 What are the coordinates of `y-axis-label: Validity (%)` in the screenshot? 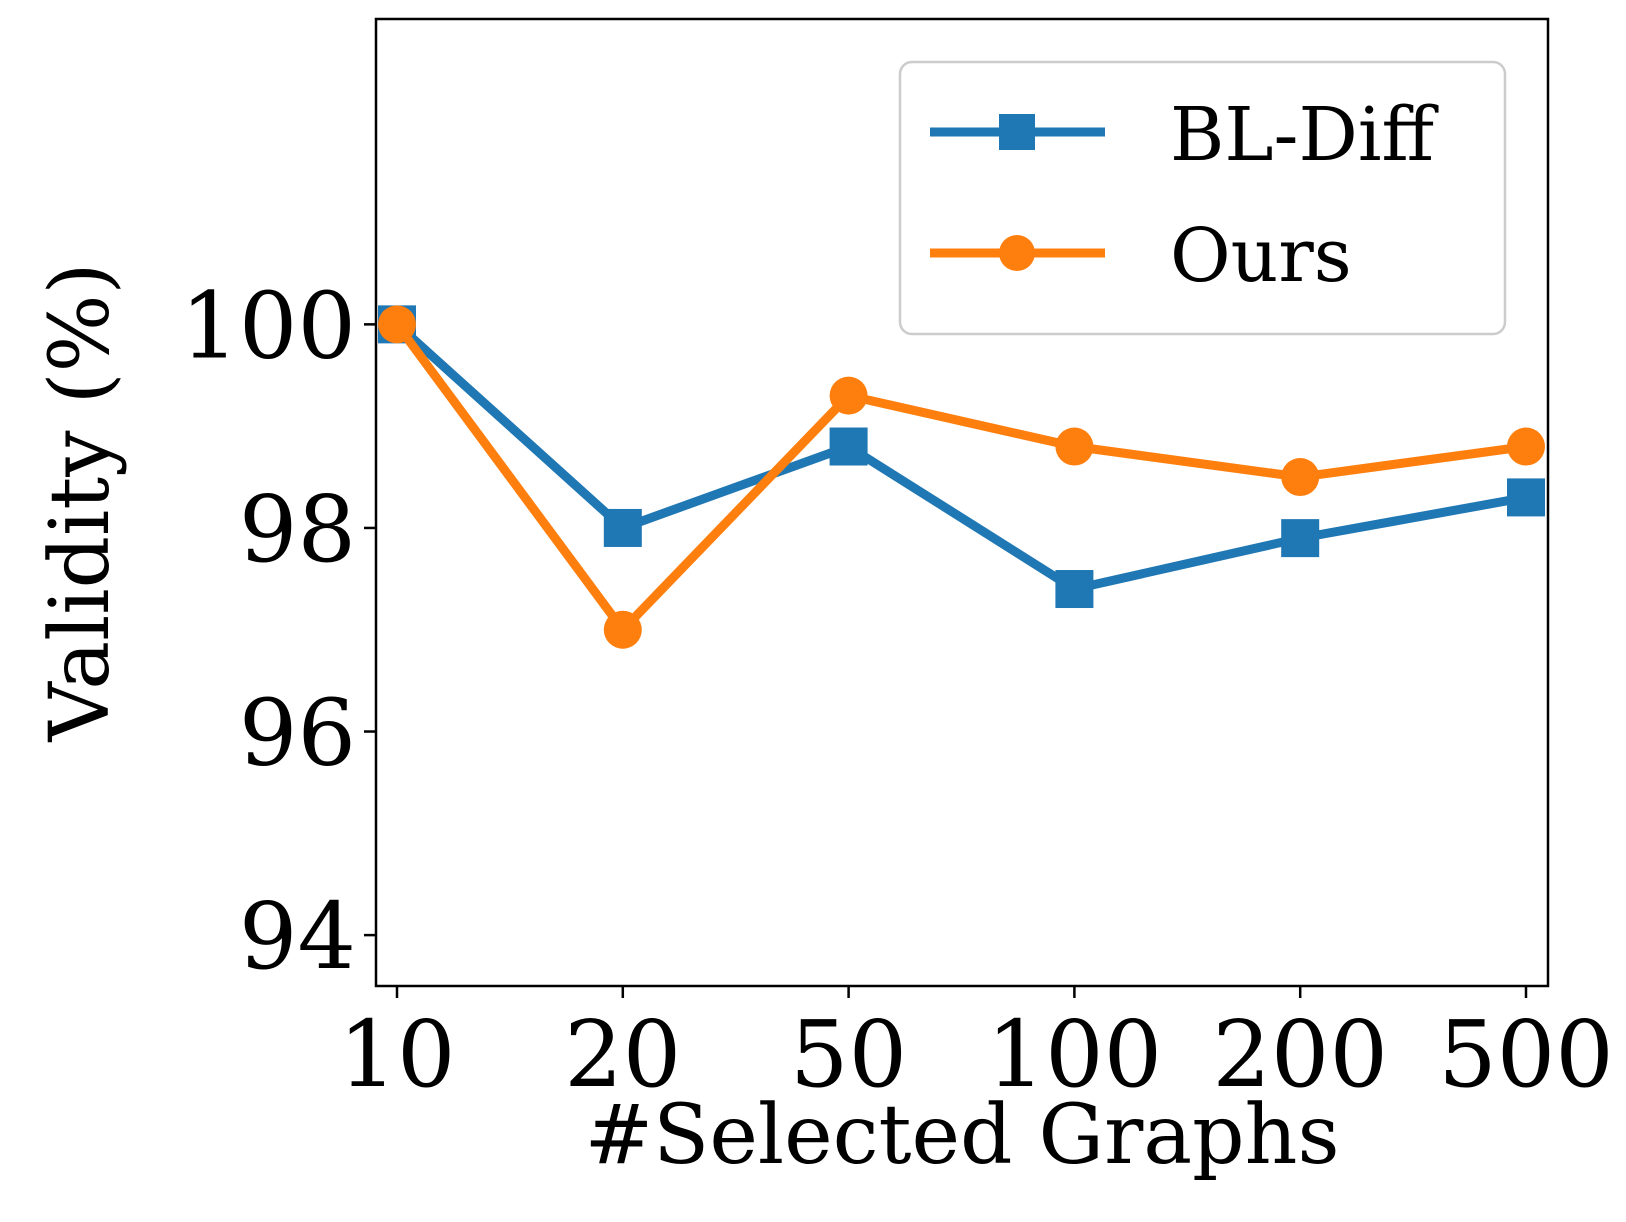 It's located at (80, 503).